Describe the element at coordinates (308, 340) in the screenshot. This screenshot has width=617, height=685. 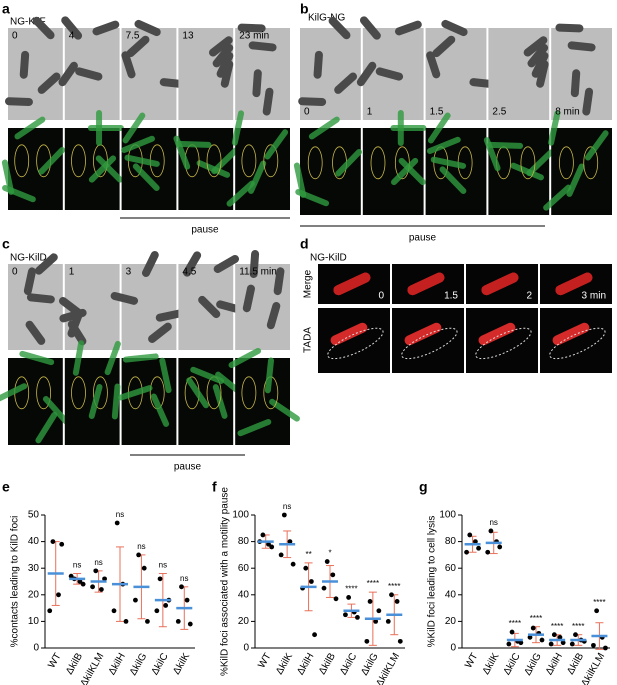
I see `row-label: TADA` at that location.